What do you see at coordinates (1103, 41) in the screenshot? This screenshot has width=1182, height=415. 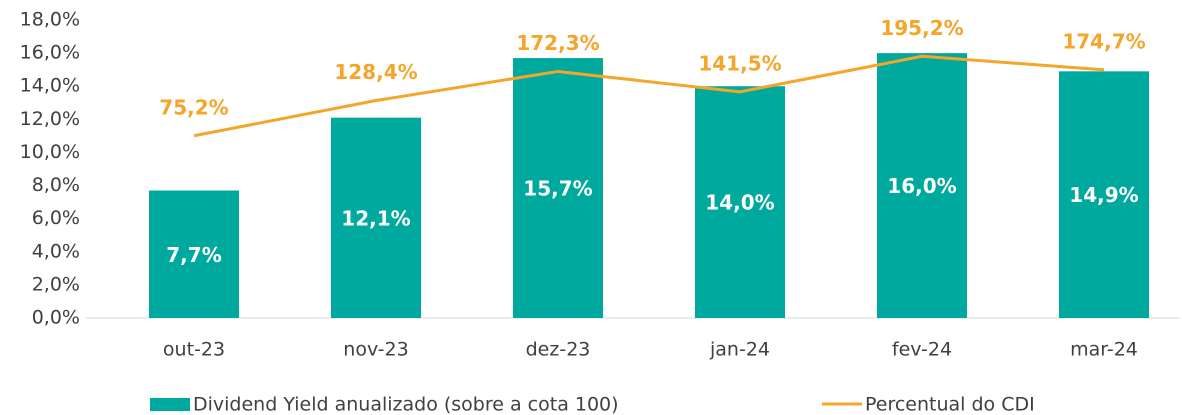 I see `line-value-label: 174,7%` at bounding box center [1103, 41].